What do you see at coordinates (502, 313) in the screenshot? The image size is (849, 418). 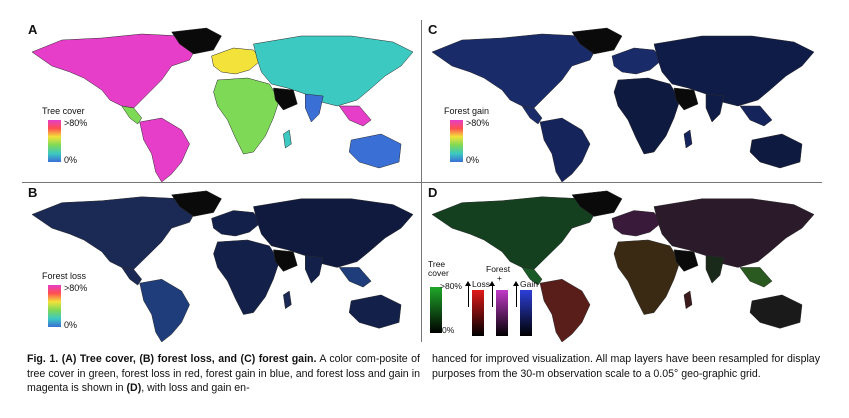 I see `loss-and-gain-magenta-ramp` at bounding box center [502, 313].